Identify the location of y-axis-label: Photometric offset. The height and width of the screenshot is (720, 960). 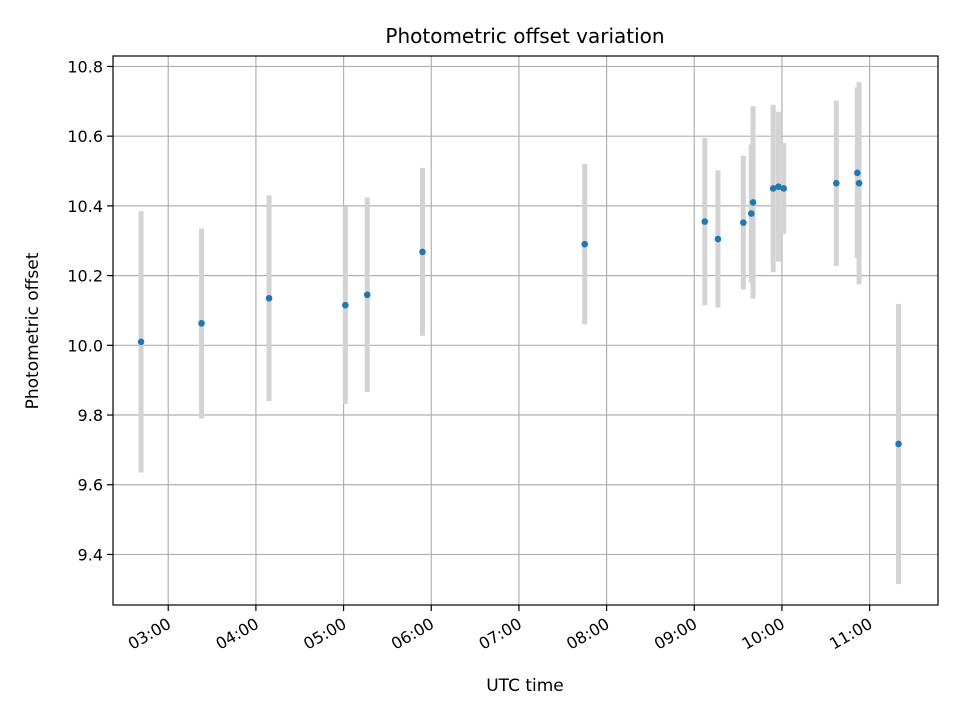
(33, 330).